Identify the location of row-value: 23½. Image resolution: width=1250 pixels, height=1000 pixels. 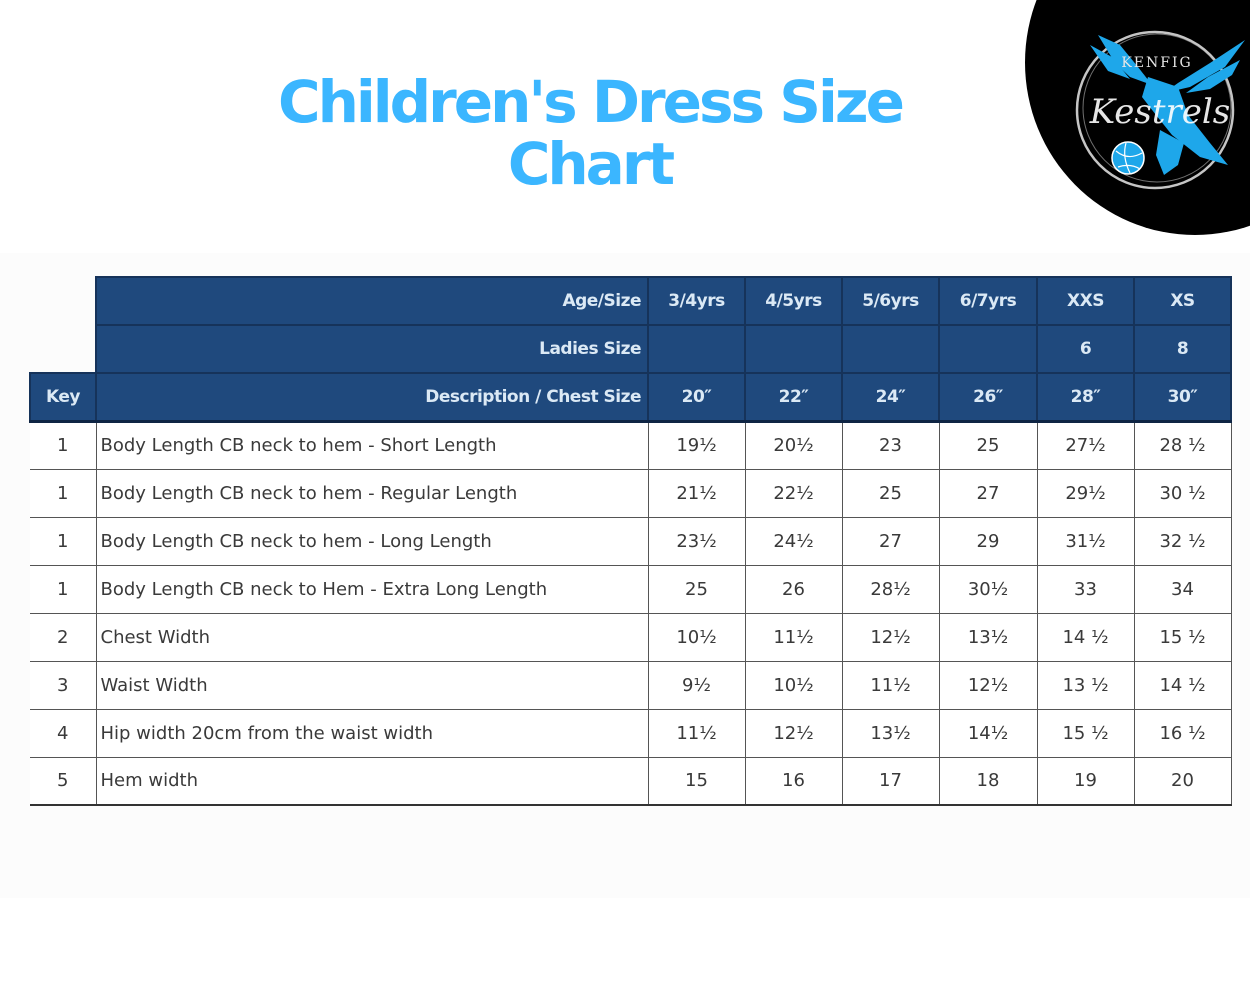
(696, 541).